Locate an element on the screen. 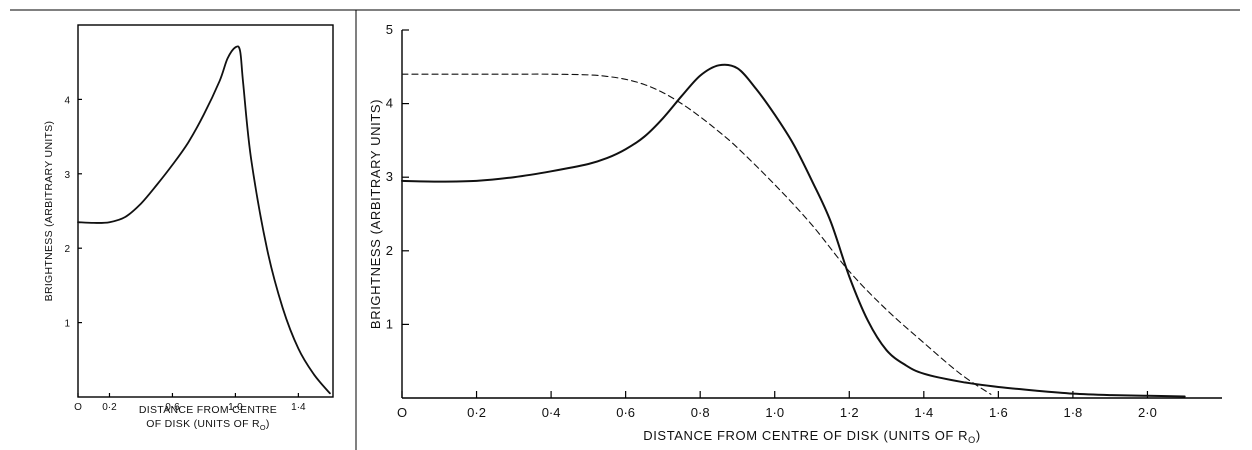  right-x-tick-label: 1·0 is located at coordinates (774, 412).